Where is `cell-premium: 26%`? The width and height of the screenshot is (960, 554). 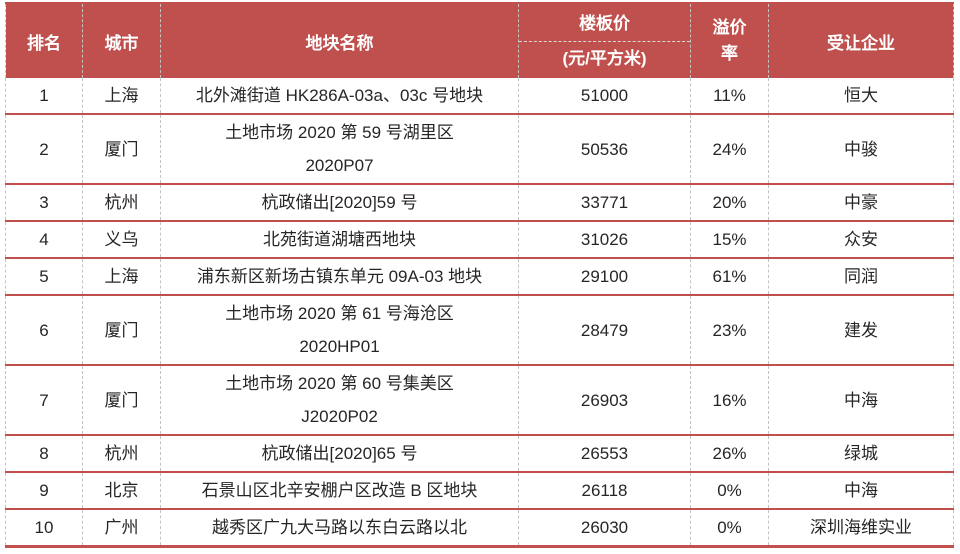 cell-premium: 26% is located at coordinates (729, 453).